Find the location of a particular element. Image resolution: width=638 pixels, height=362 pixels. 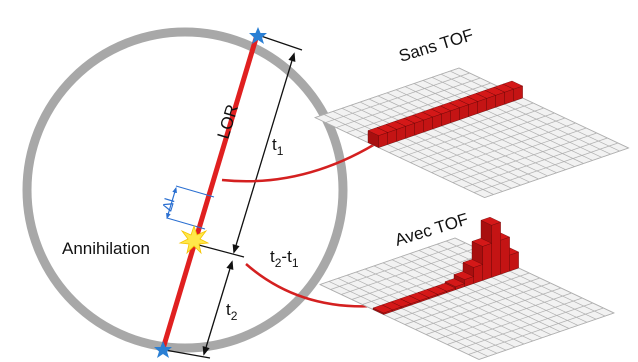

tick-top is located at coordinates (280, 42).